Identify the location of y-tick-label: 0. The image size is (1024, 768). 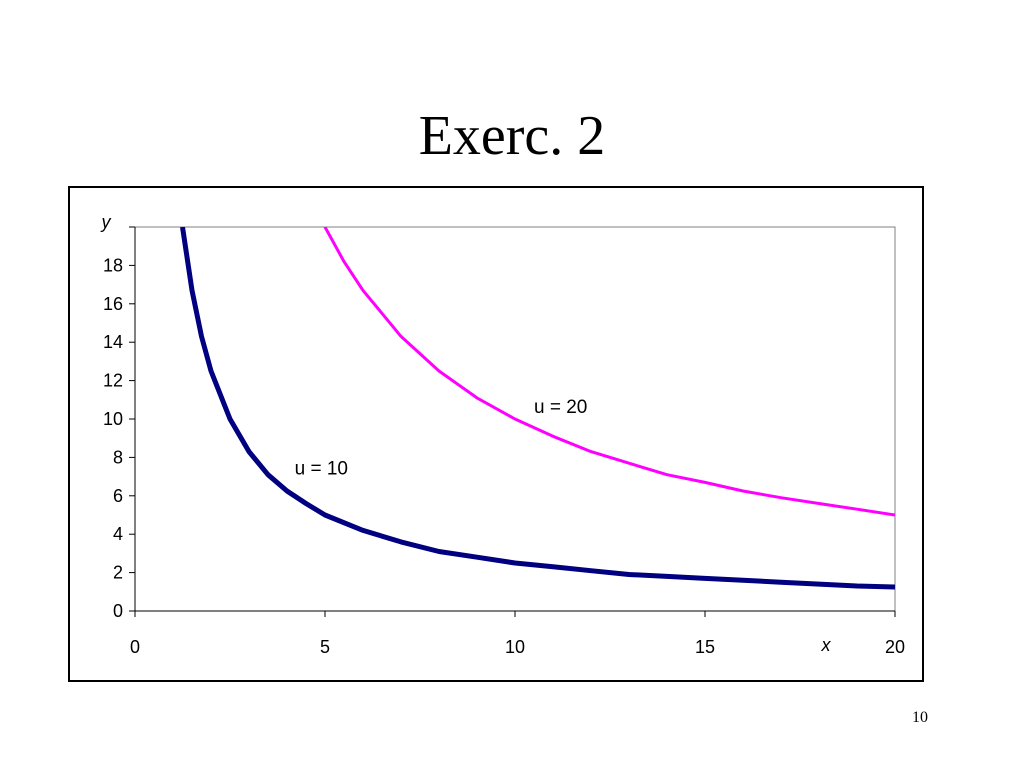
(118, 611).